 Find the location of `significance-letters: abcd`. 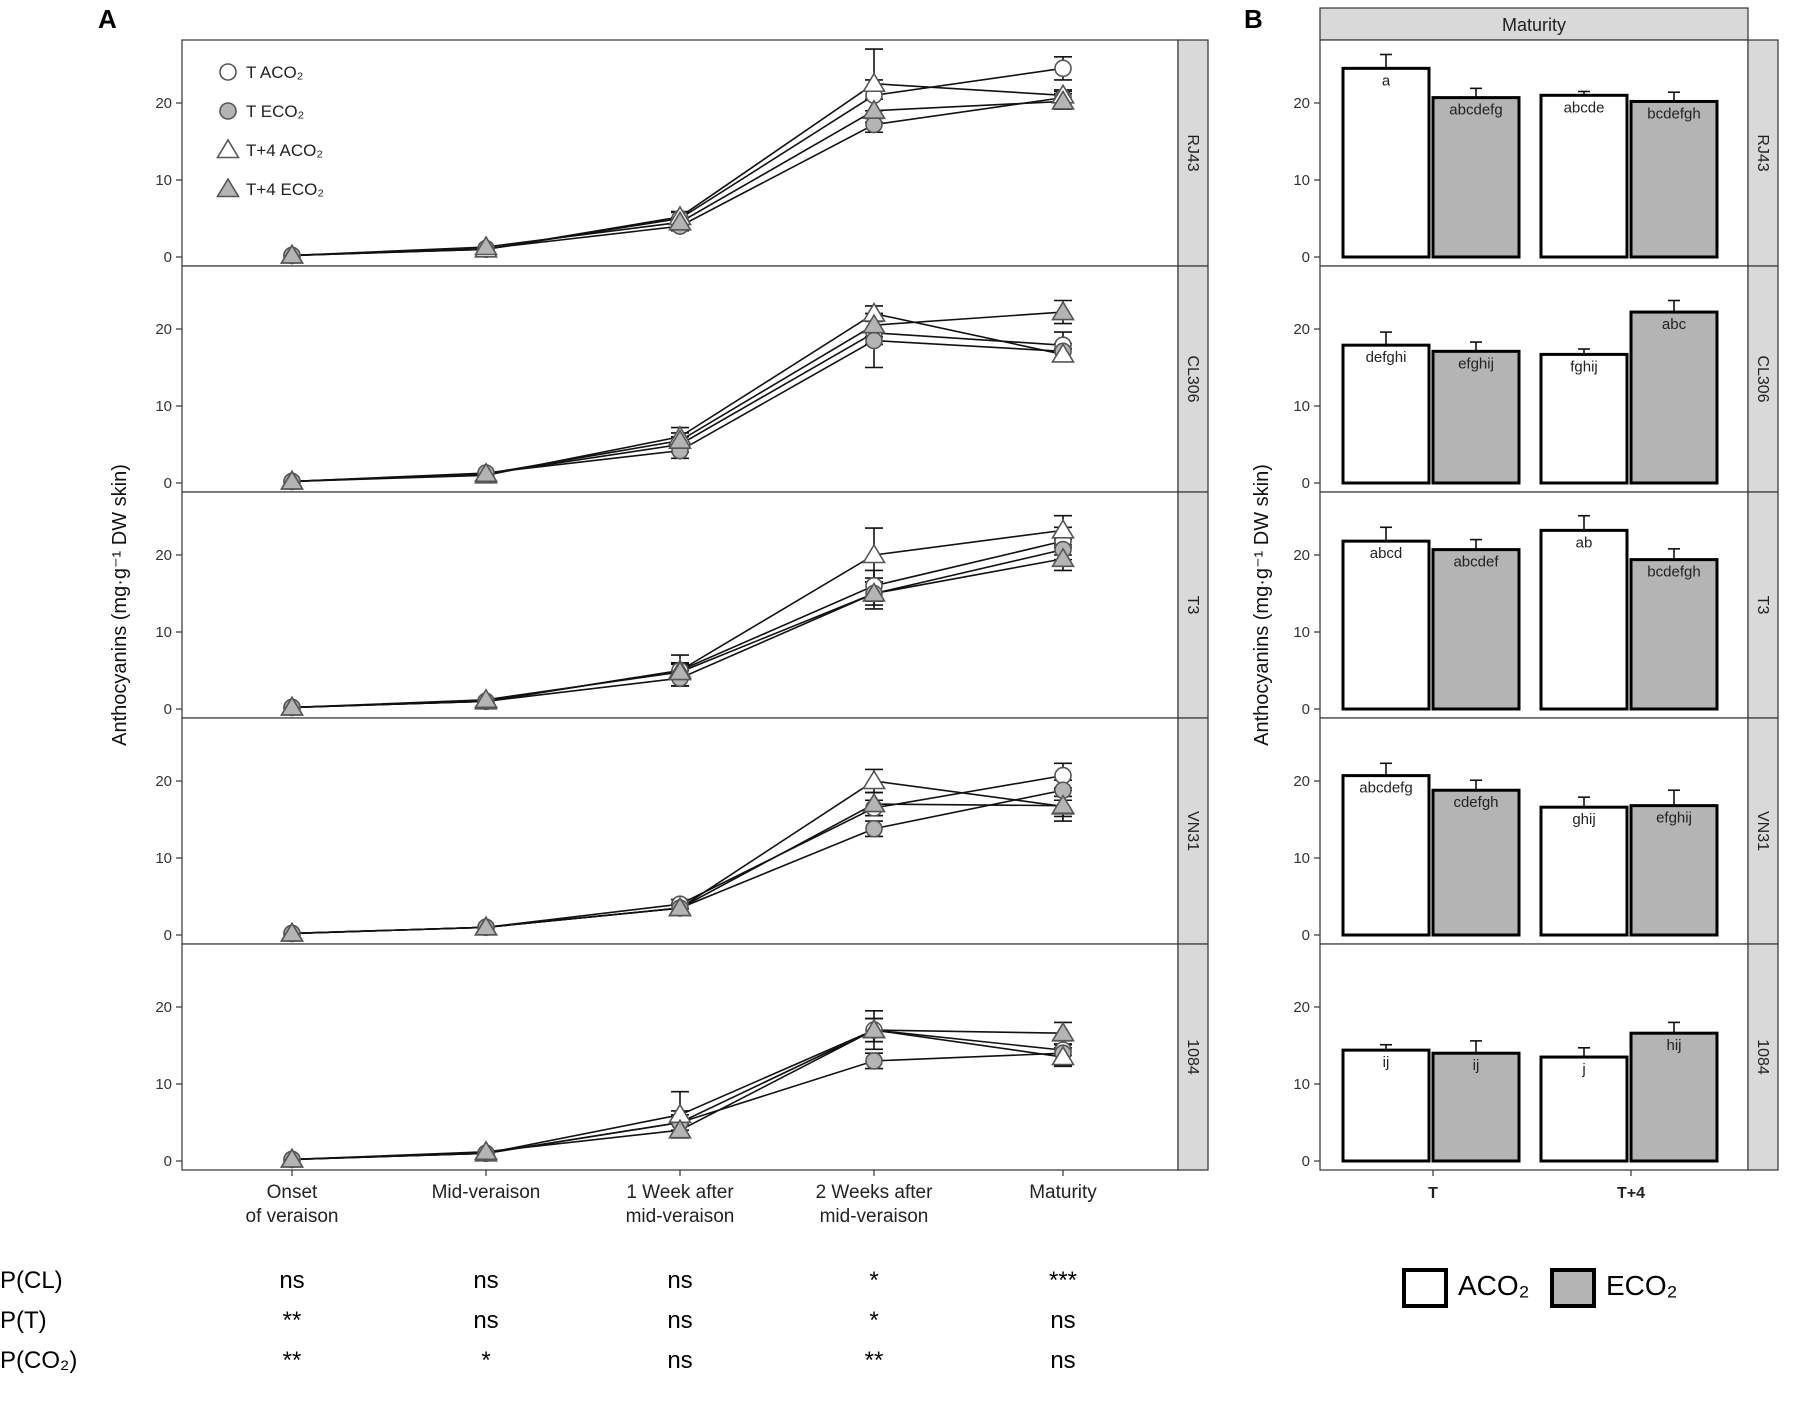

significance-letters: abcd is located at coordinates (1386, 553).